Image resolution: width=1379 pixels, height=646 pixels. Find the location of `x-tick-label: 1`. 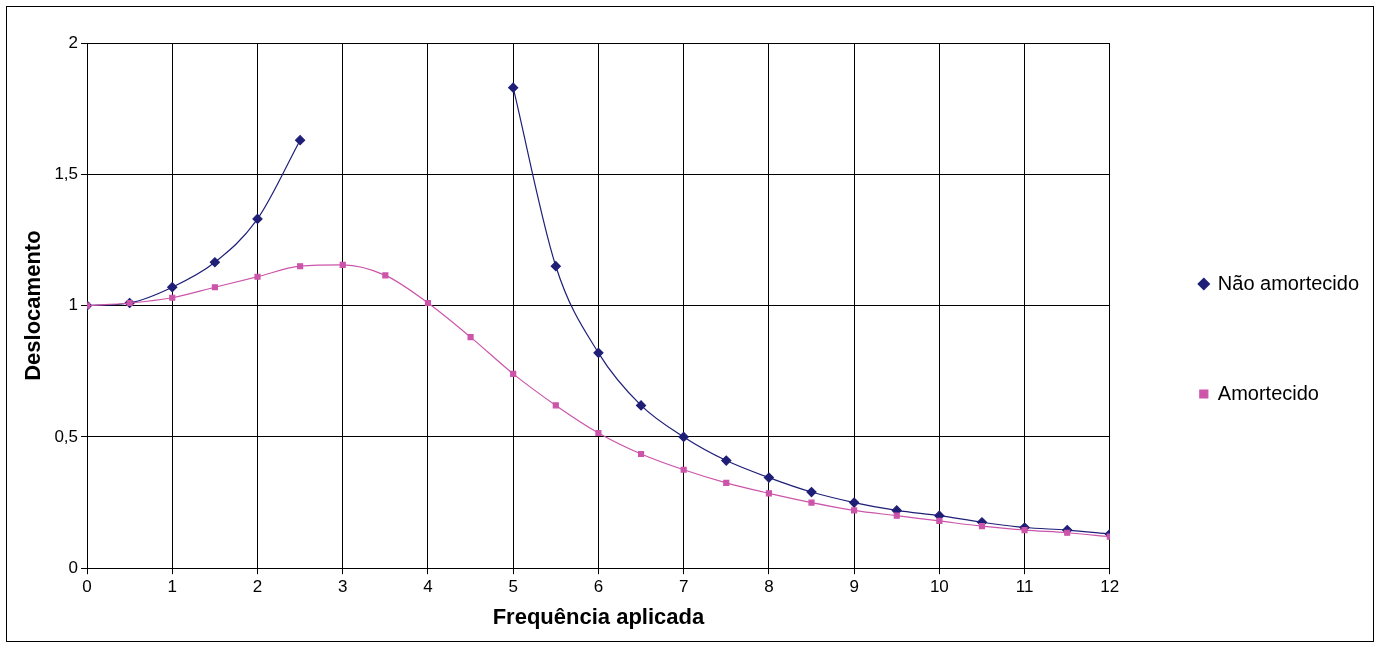

x-tick-label: 1 is located at coordinates (172, 587).